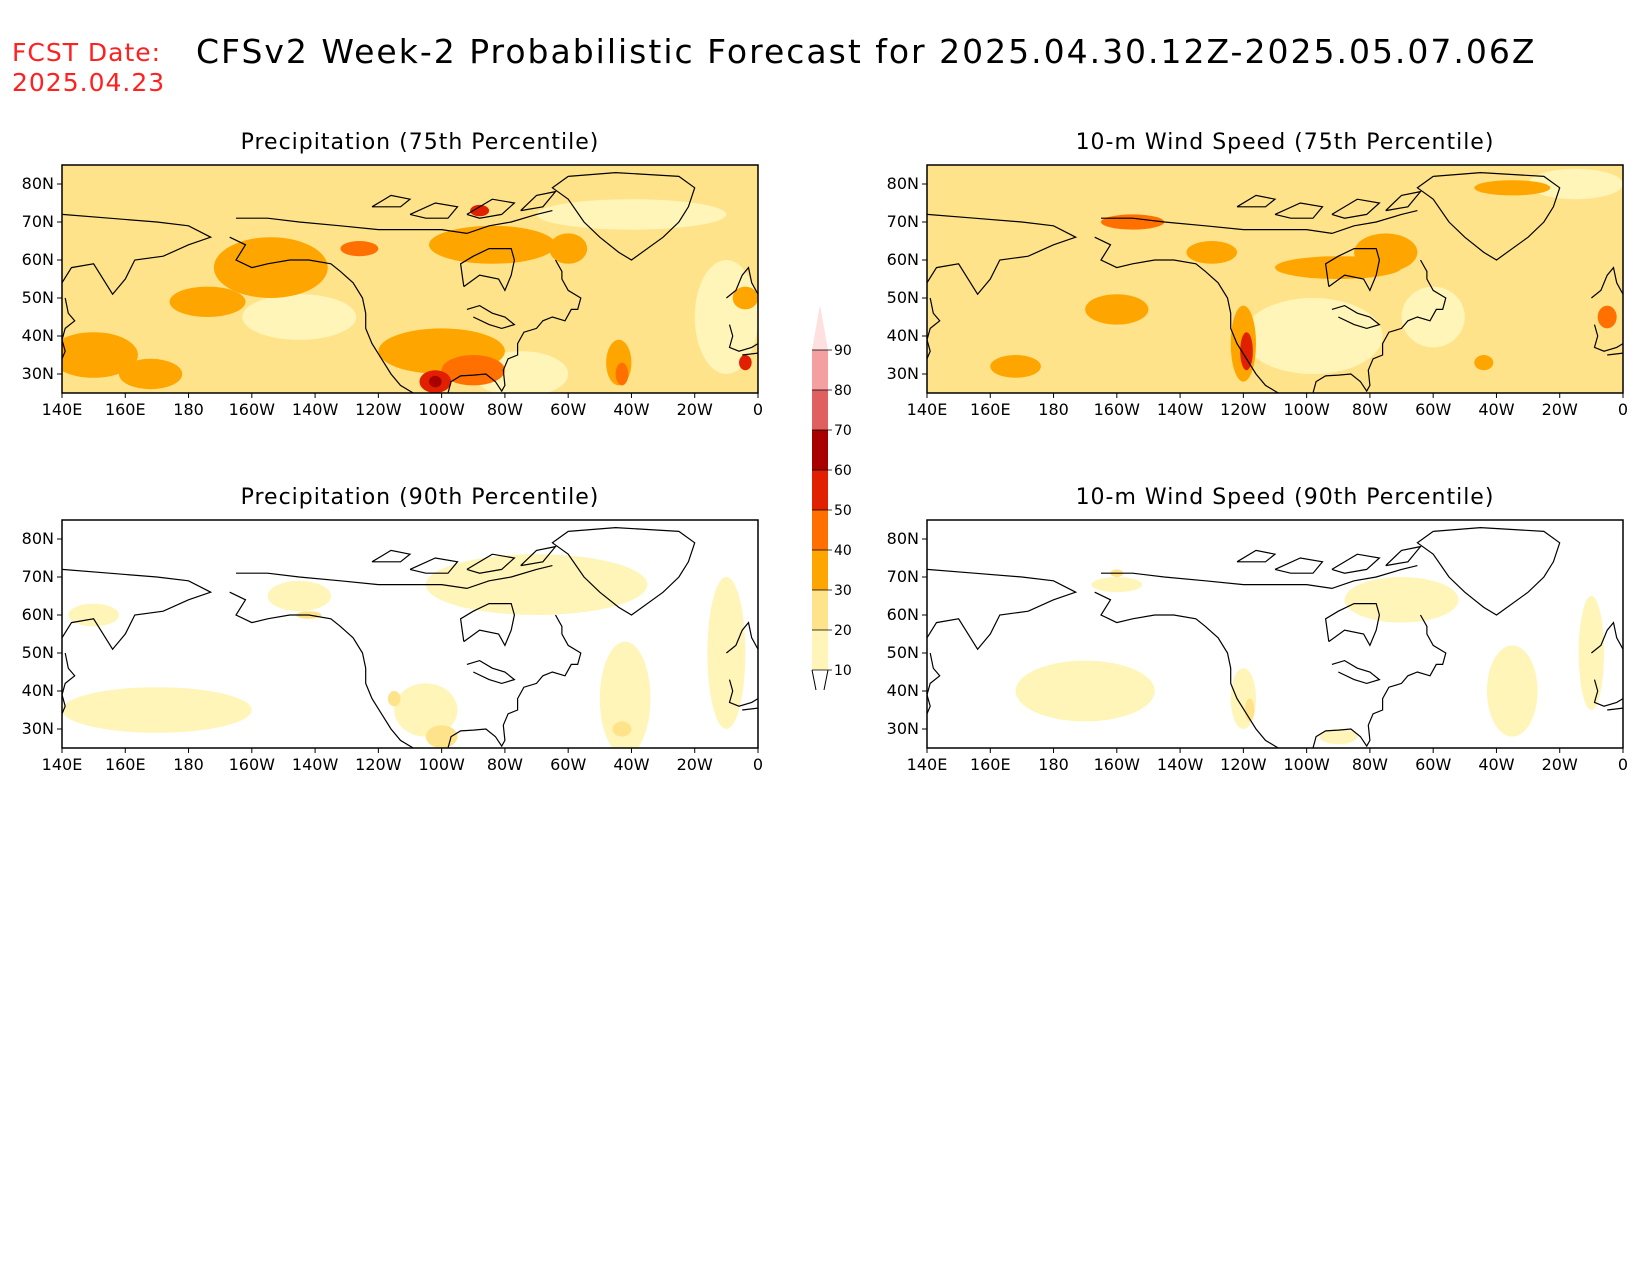 This screenshot has height=1275, width=1650. Describe the element at coordinates (1285, 497) in the screenshot. I see `panel-title: 10-m Wind Speed (90th Percentile)` at that location.